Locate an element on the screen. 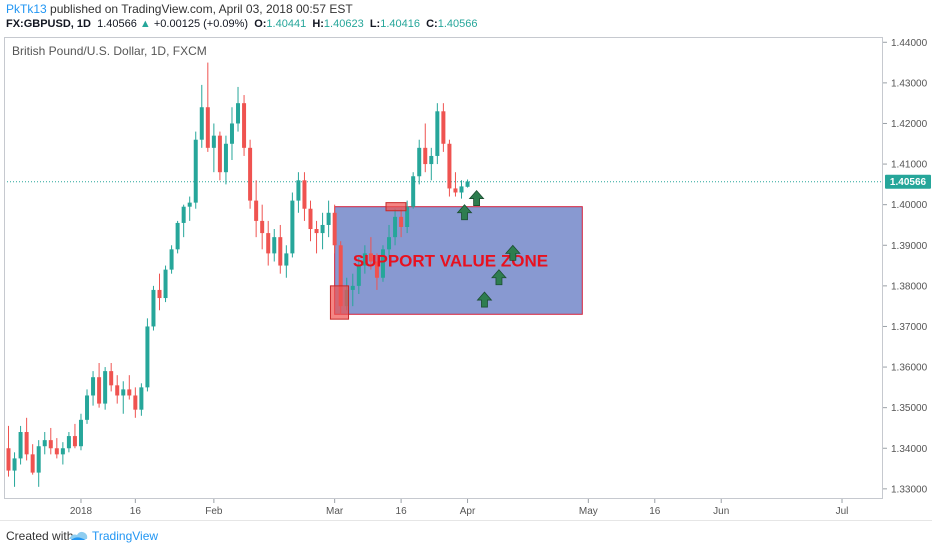  last-value: 1.40566 is located at coordinates (117, 24).